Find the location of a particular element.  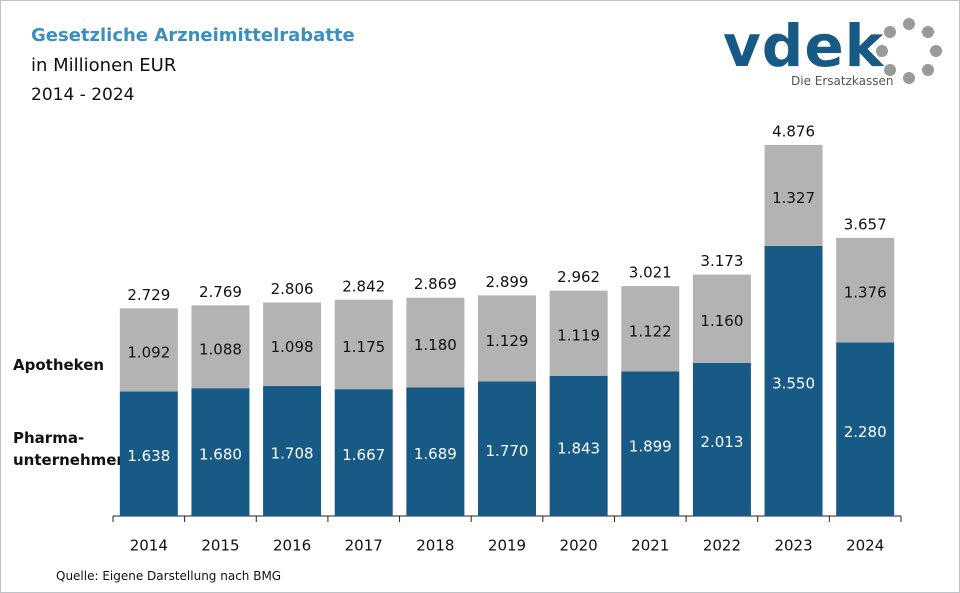

x-tick-label: 2020 is located at coordinates (579, 546).